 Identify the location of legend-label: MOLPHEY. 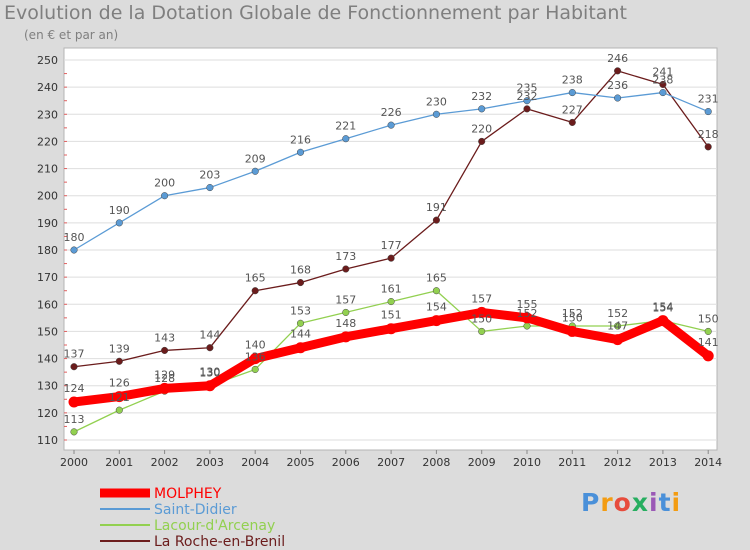
(188, 494).